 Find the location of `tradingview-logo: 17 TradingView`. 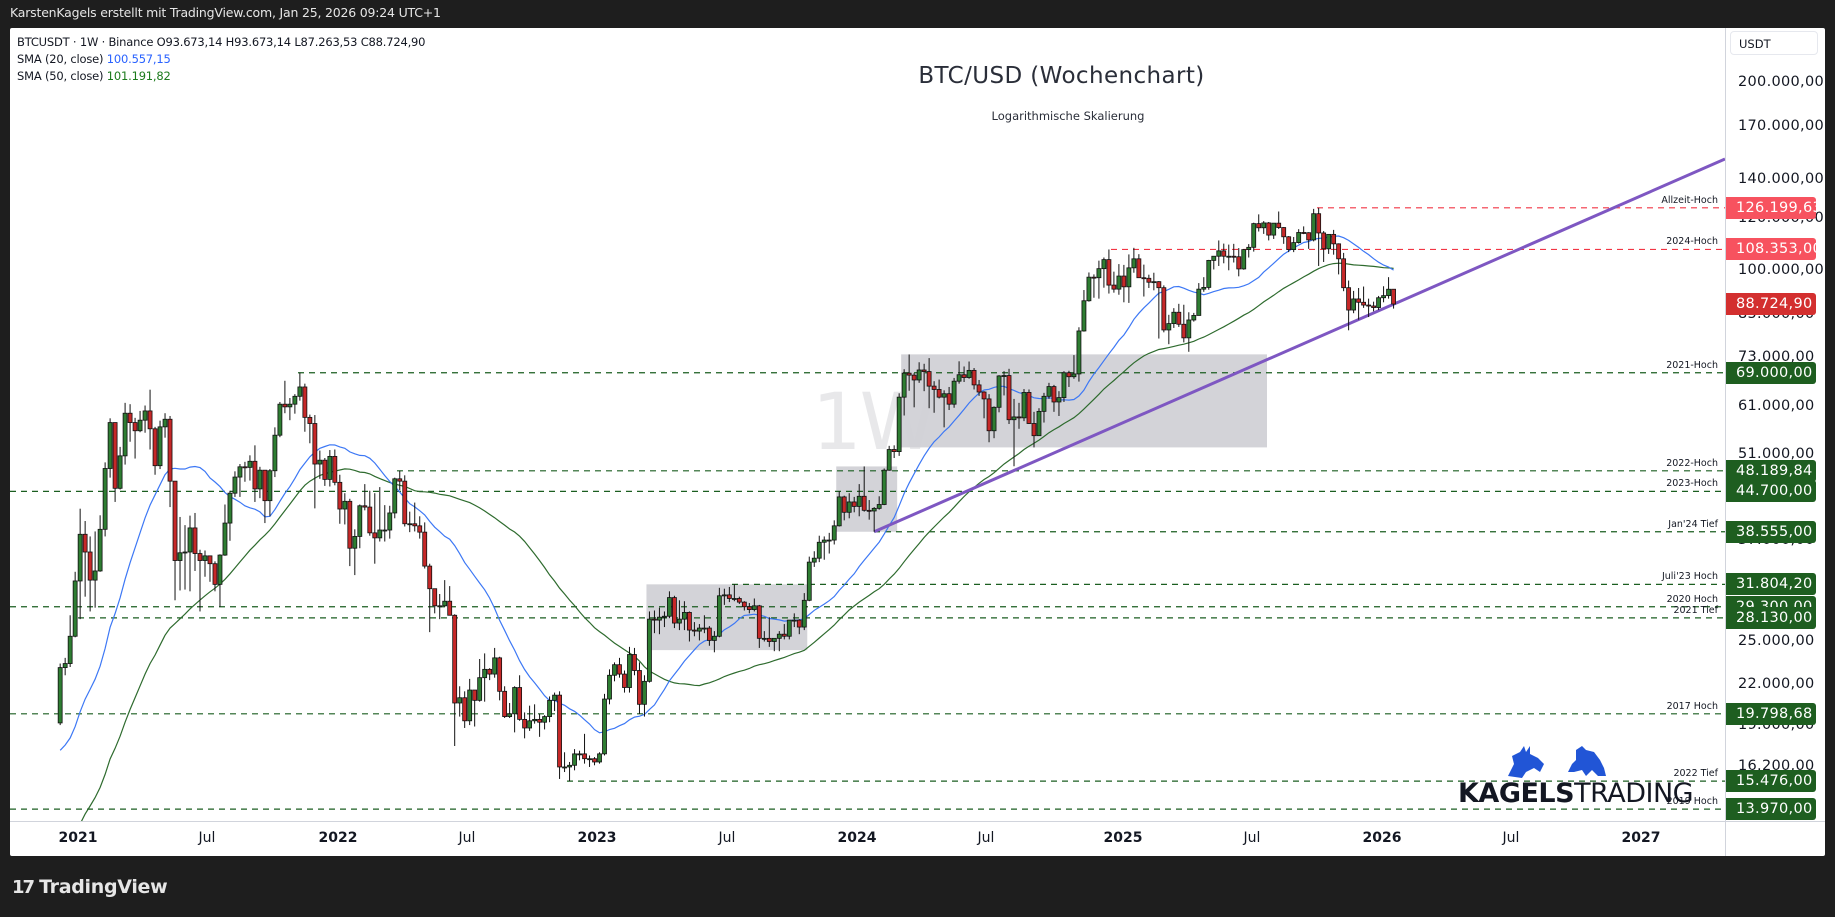

tradingview-logo: 17 TradingView is located at coordinates (90, 887).